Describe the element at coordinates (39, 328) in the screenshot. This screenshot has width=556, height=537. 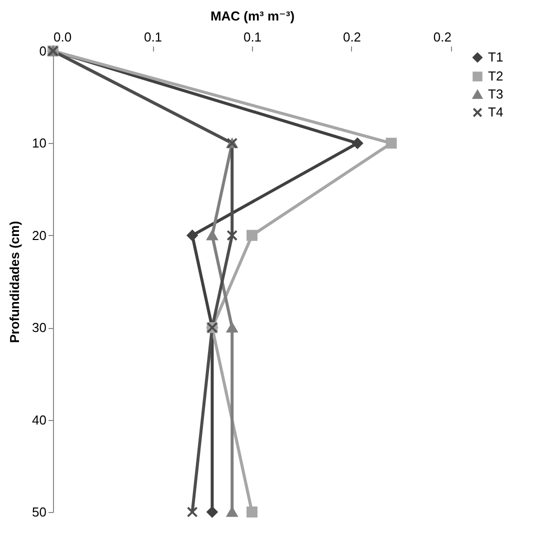
I see `y-tick-label: 30` at that location.